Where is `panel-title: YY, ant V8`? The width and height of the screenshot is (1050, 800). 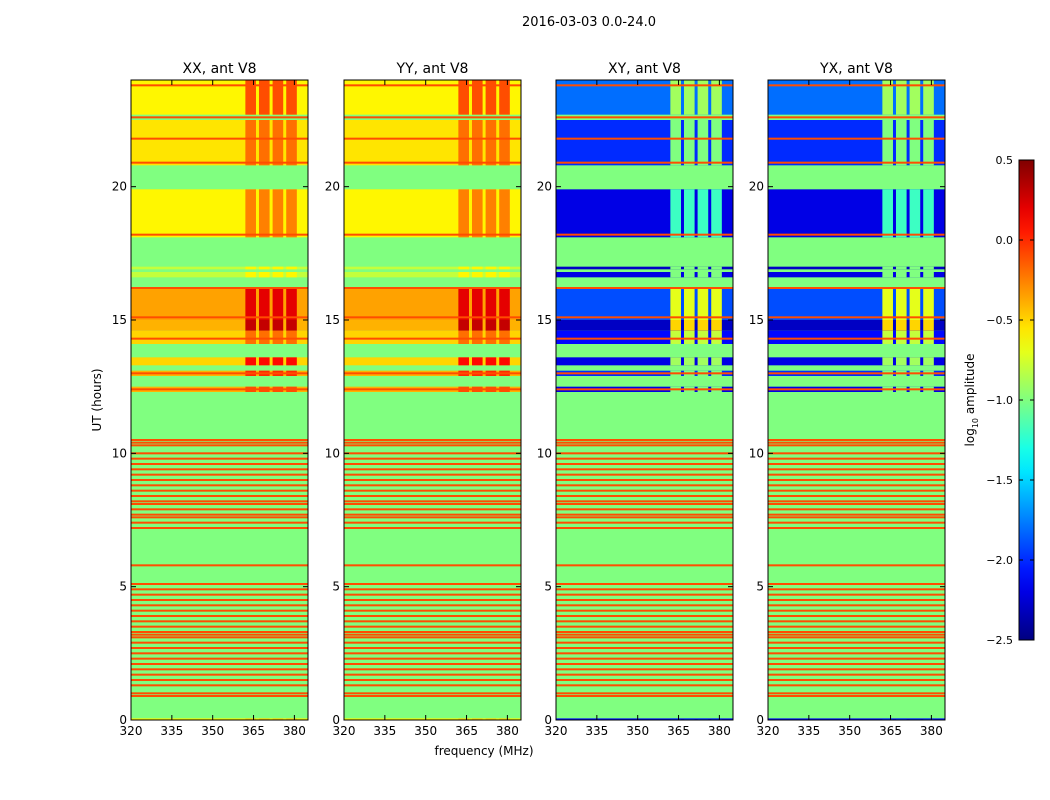
panel-title: YY, ant V8 is located at coordinates (432, 69).